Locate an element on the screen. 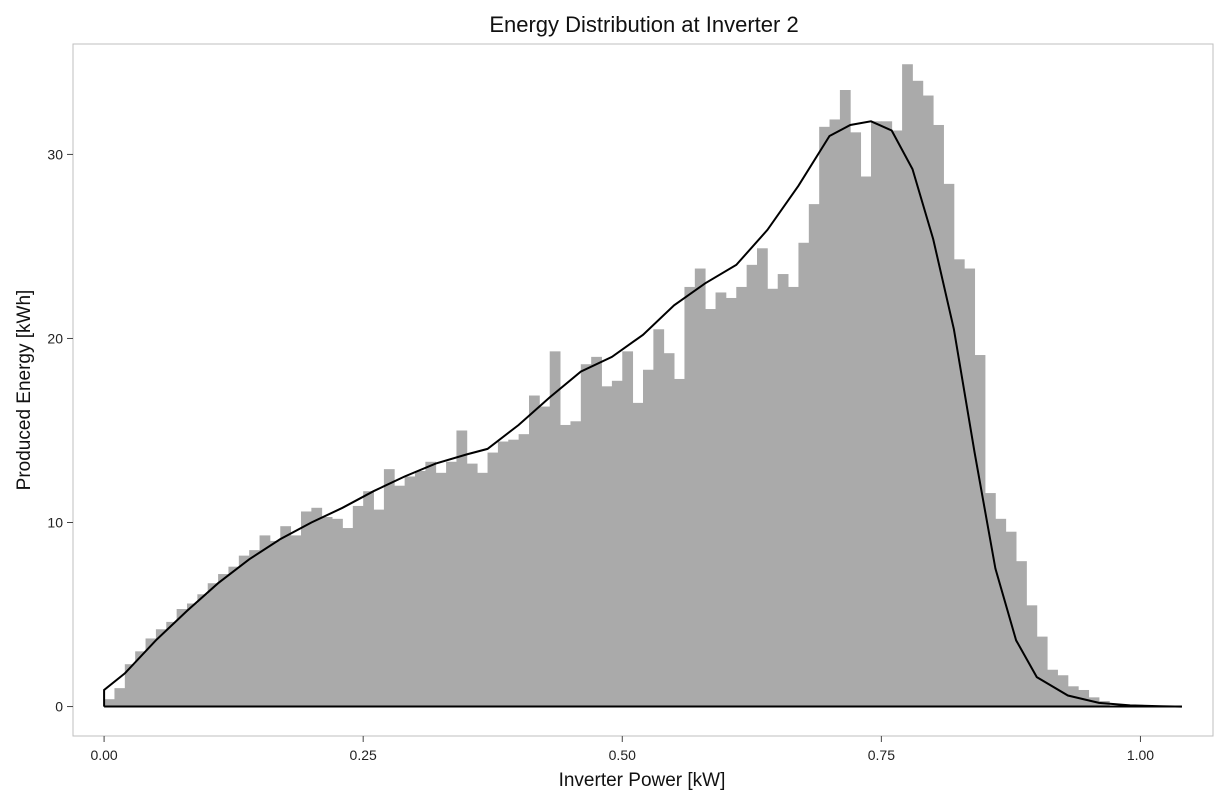 This screenshot has height=794, width=1216. x-tick-label: 0.00 is located at coordinates (103, 755).